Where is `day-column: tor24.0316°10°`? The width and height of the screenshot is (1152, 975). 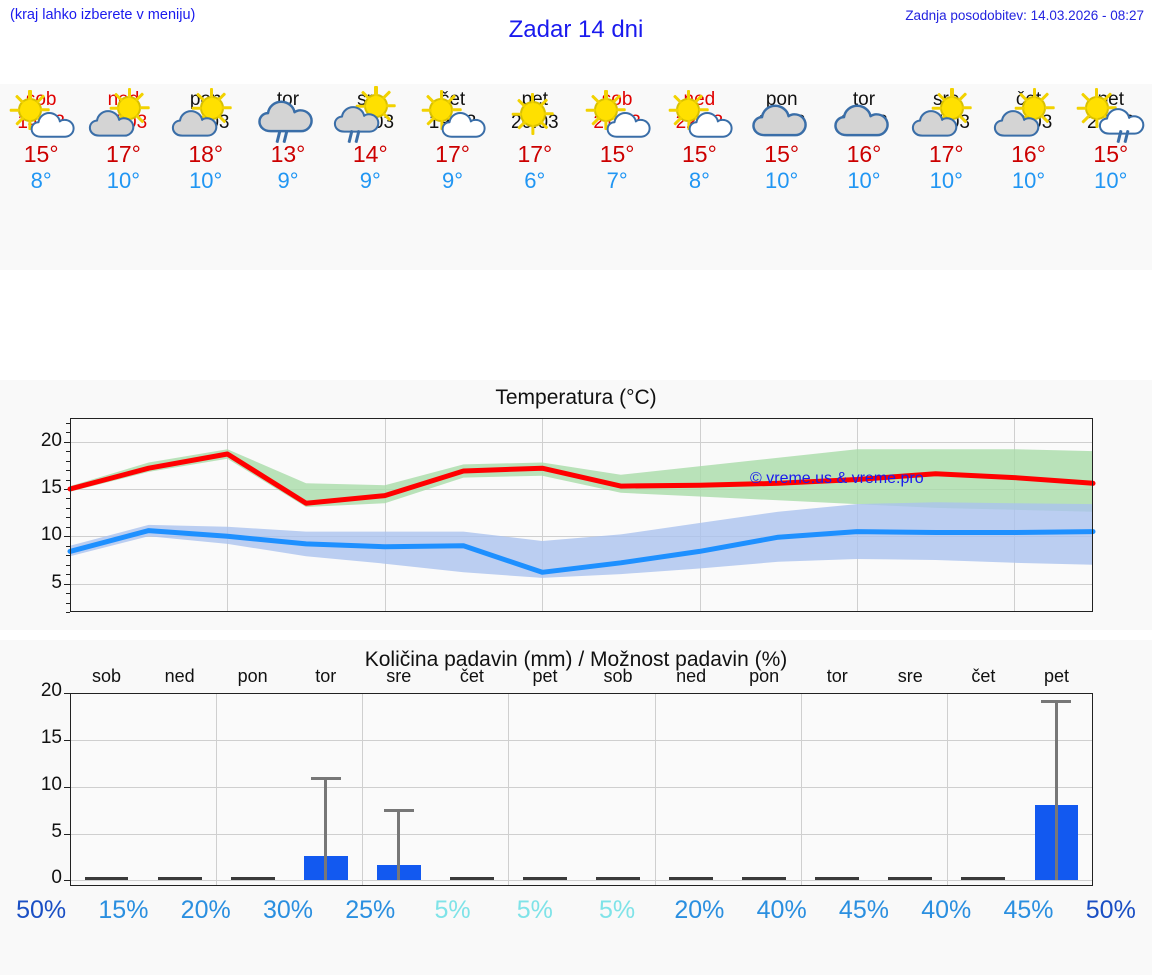
day-column: tor24.0316°10° is located at coordinates (864, 177).